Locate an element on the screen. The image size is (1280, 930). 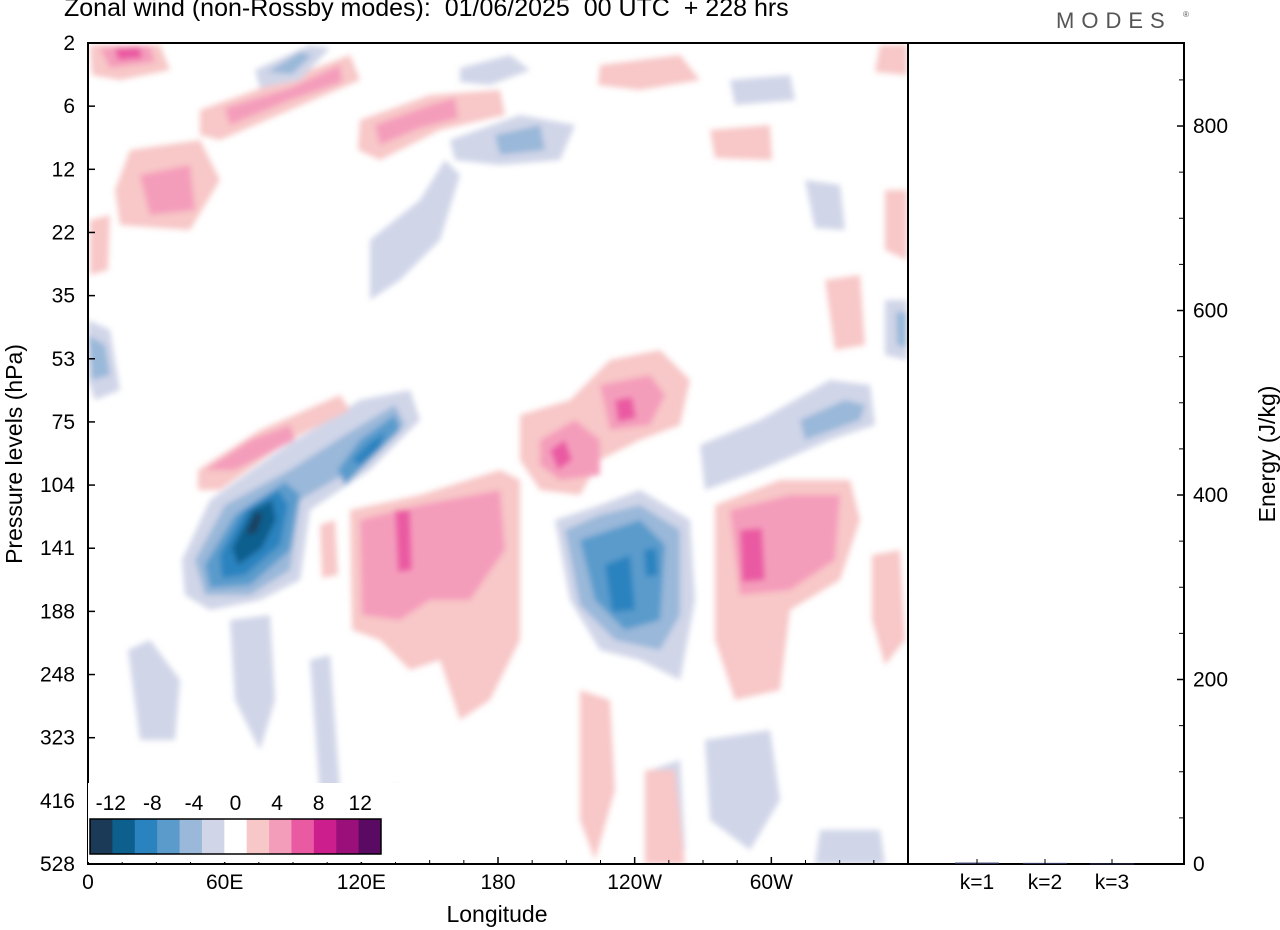
x-tick-label: 120W is located at coordinates (634, 882).